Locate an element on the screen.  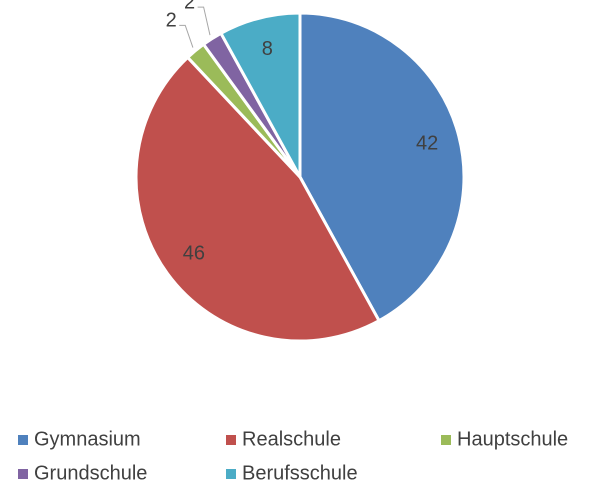
legend-label: Hauptschule is located at coordinates (512, 439).